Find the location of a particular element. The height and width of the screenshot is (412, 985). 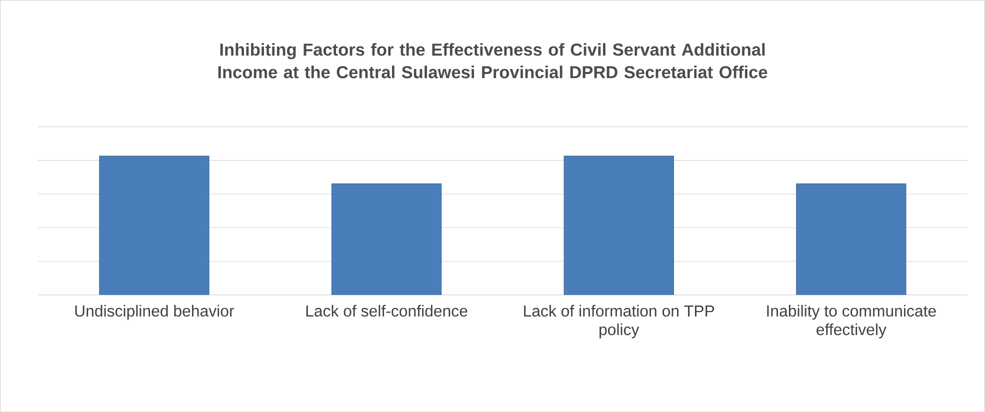

x-tick-label: Lack of self-confidence is located at coordinates (387, 310).